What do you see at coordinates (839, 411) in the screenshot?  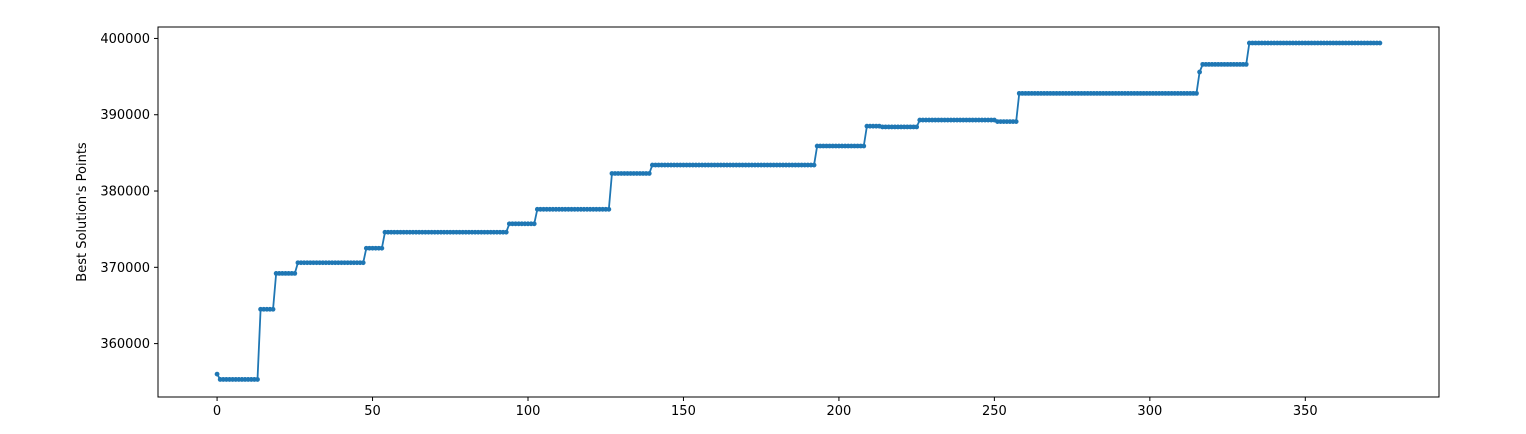 I see `x-tick-label: 200` at bounding box center [839, 411].